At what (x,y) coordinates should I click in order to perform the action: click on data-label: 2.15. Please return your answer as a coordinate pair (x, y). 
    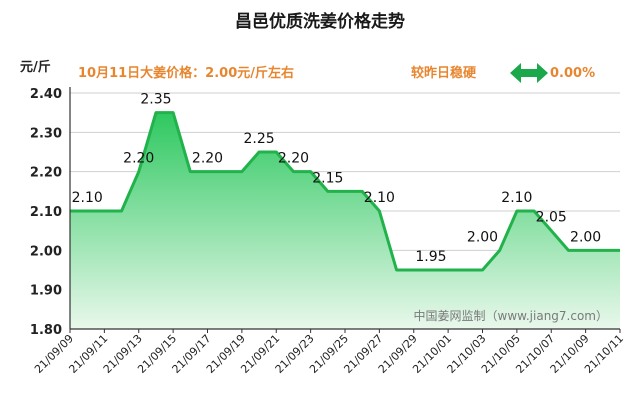
    Looking at the image, I should click on (327, 178).